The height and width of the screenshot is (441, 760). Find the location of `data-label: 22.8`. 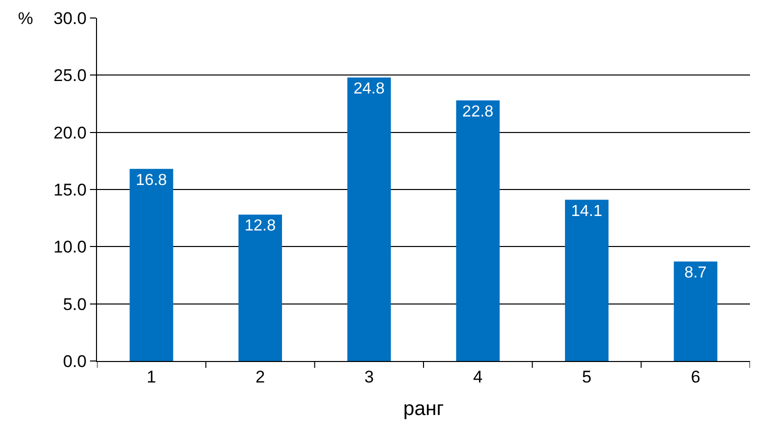

data-label: 22.8 is located at coordinates (478, 111).